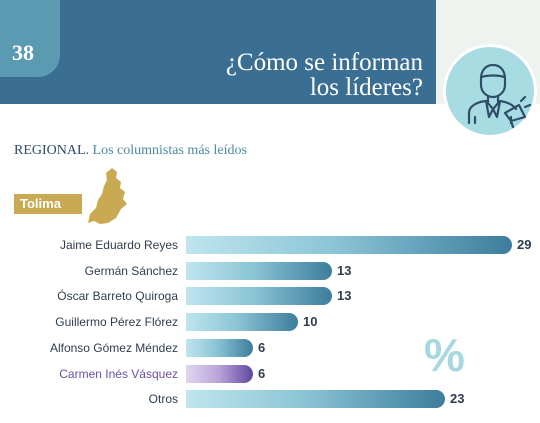 This screenshot has height=423, width=540. What do you see at coordinates (107, 196) in the screenshot?
I see `tolima-map-icon` at bounding box center [107, 196].